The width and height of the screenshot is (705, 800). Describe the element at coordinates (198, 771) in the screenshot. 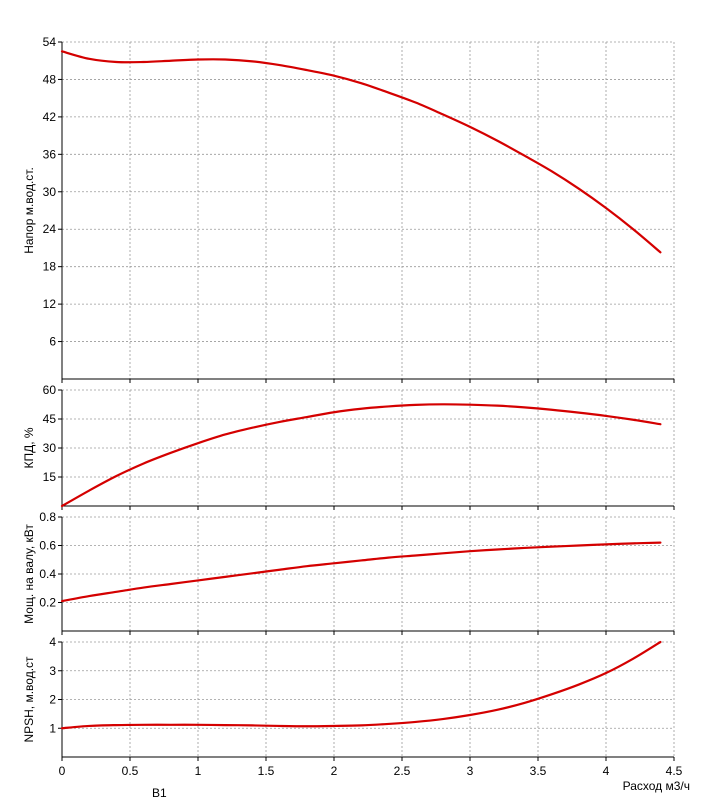

I see `x-tick-label: 1` at that location.